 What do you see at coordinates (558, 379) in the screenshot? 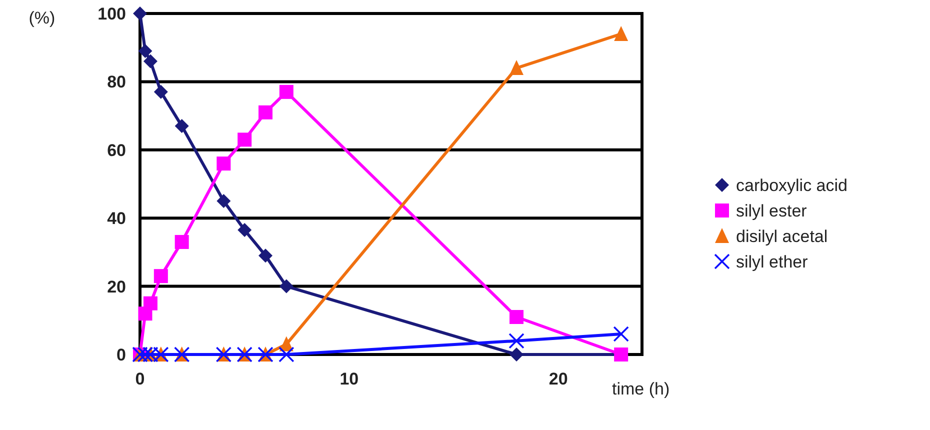
I see `x-tick-label: 20` at bounding box center [558, 379].